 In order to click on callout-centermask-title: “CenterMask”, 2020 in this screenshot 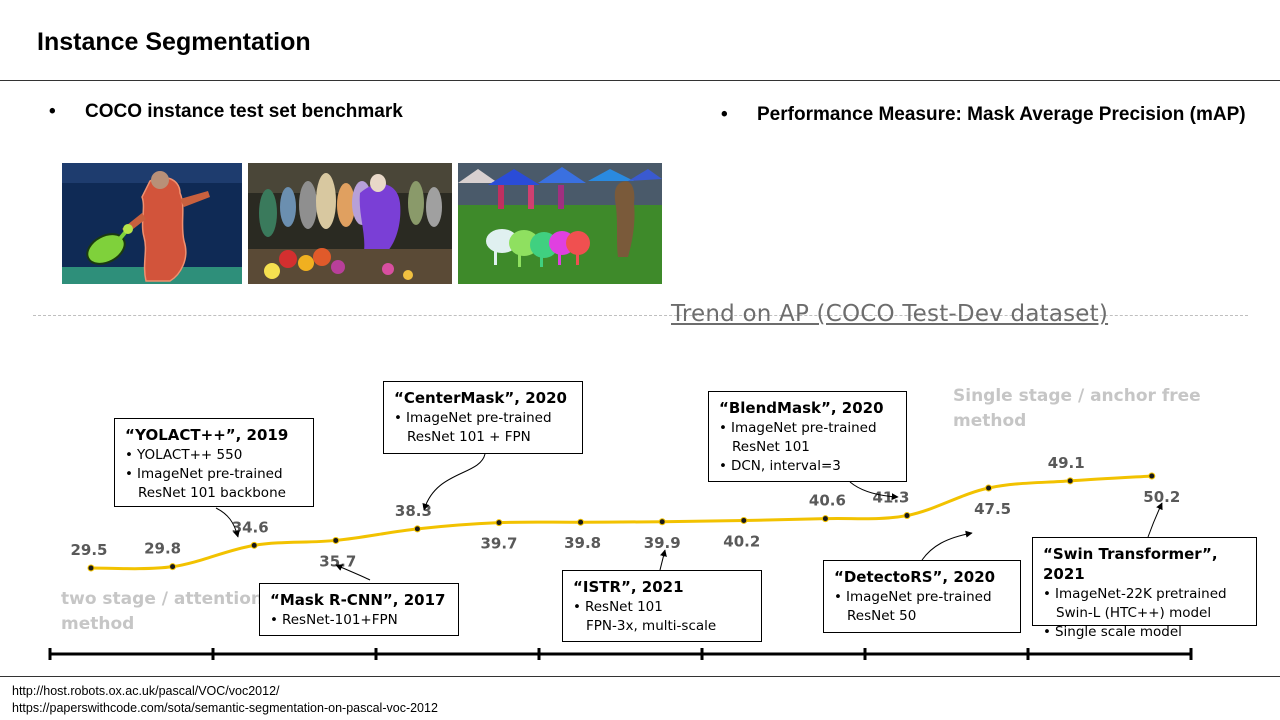, I will do `click(480, 398)`.